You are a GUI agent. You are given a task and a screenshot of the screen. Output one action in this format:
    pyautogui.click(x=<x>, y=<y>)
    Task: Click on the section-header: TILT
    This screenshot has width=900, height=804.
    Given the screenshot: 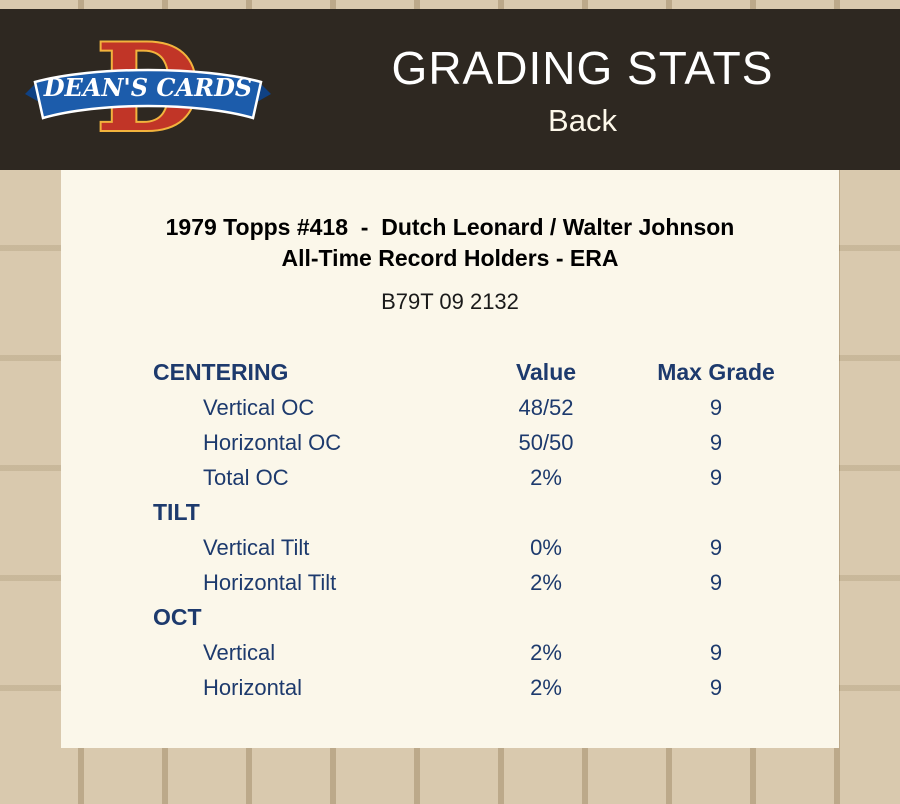 What is the action you would take?
    pyautogui.click(x=176, y=512)
    